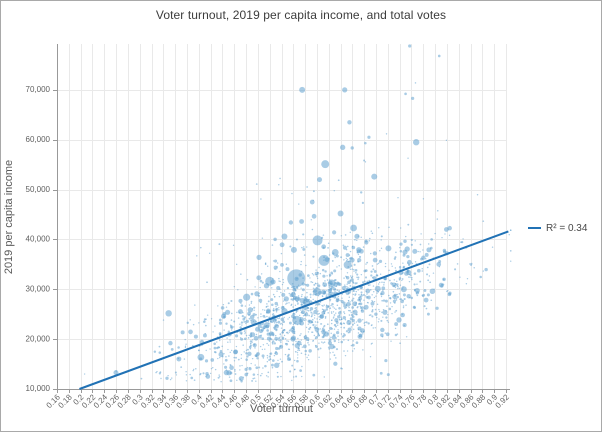 The width and height of the screenshot is (602, 432). I want to click on y-axis-title: 2019 per capita income, so click(9, 216).